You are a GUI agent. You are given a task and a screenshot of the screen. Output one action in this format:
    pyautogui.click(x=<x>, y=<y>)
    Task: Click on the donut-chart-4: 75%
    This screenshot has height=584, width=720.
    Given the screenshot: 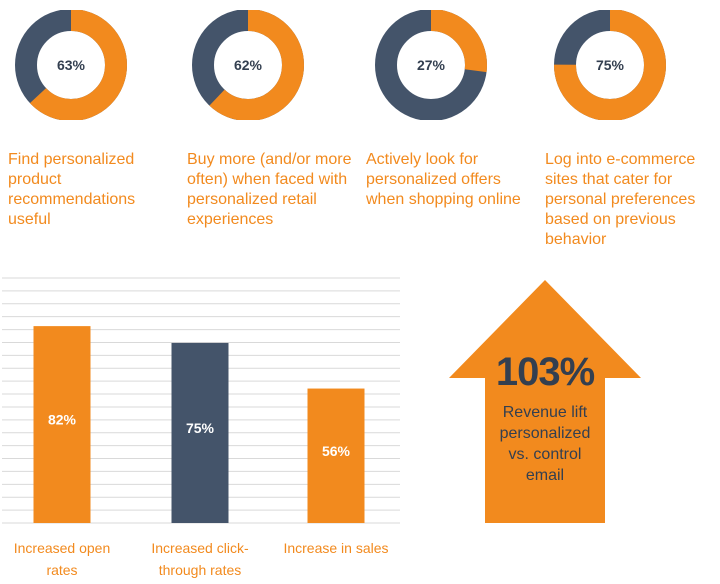 What is the action you would take?
    pyautogui.click(x=610, y=65)
    